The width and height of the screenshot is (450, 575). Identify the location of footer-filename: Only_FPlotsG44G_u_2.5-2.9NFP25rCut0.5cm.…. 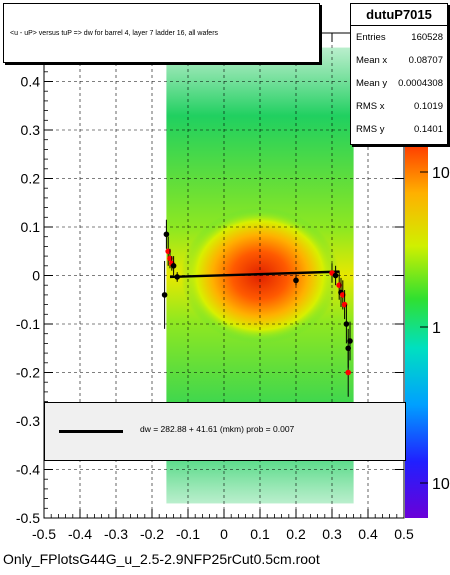
(161, 559).